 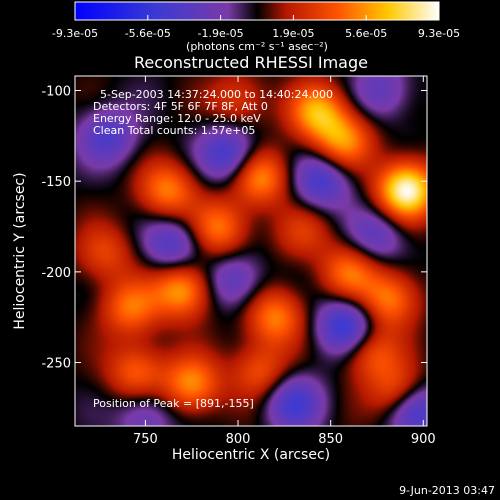 What do you see at coordinates (447, 490) in the screenshot?
I see `date-stamp: 9-Jun-2013 03:47` at bounding box center [447, 490].